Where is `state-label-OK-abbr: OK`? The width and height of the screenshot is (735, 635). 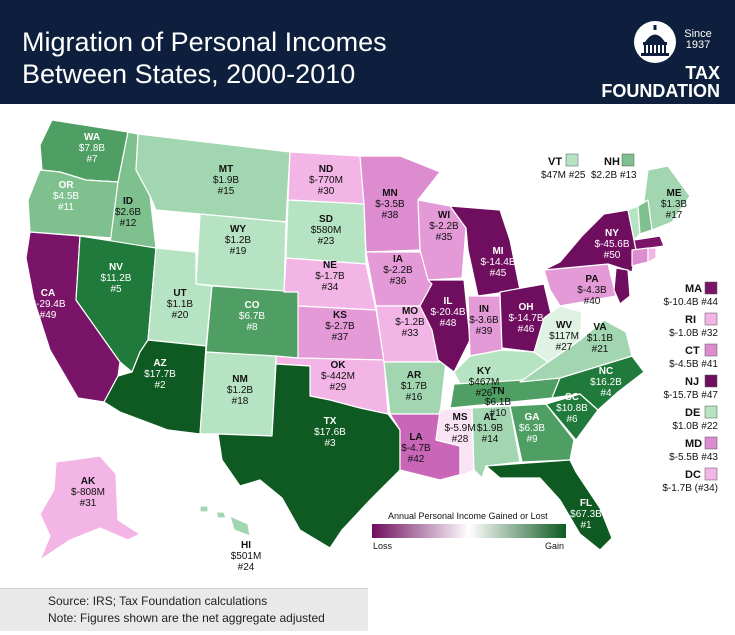 state-label-OK-abbr: OK is located at coordinates (339, 365).